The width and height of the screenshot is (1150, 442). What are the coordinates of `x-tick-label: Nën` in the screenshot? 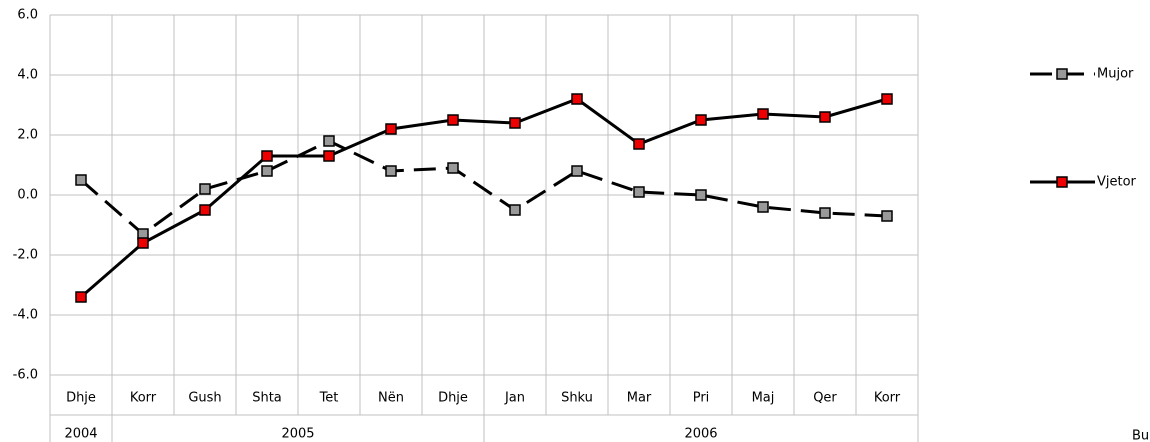 It's located at (391, 398).